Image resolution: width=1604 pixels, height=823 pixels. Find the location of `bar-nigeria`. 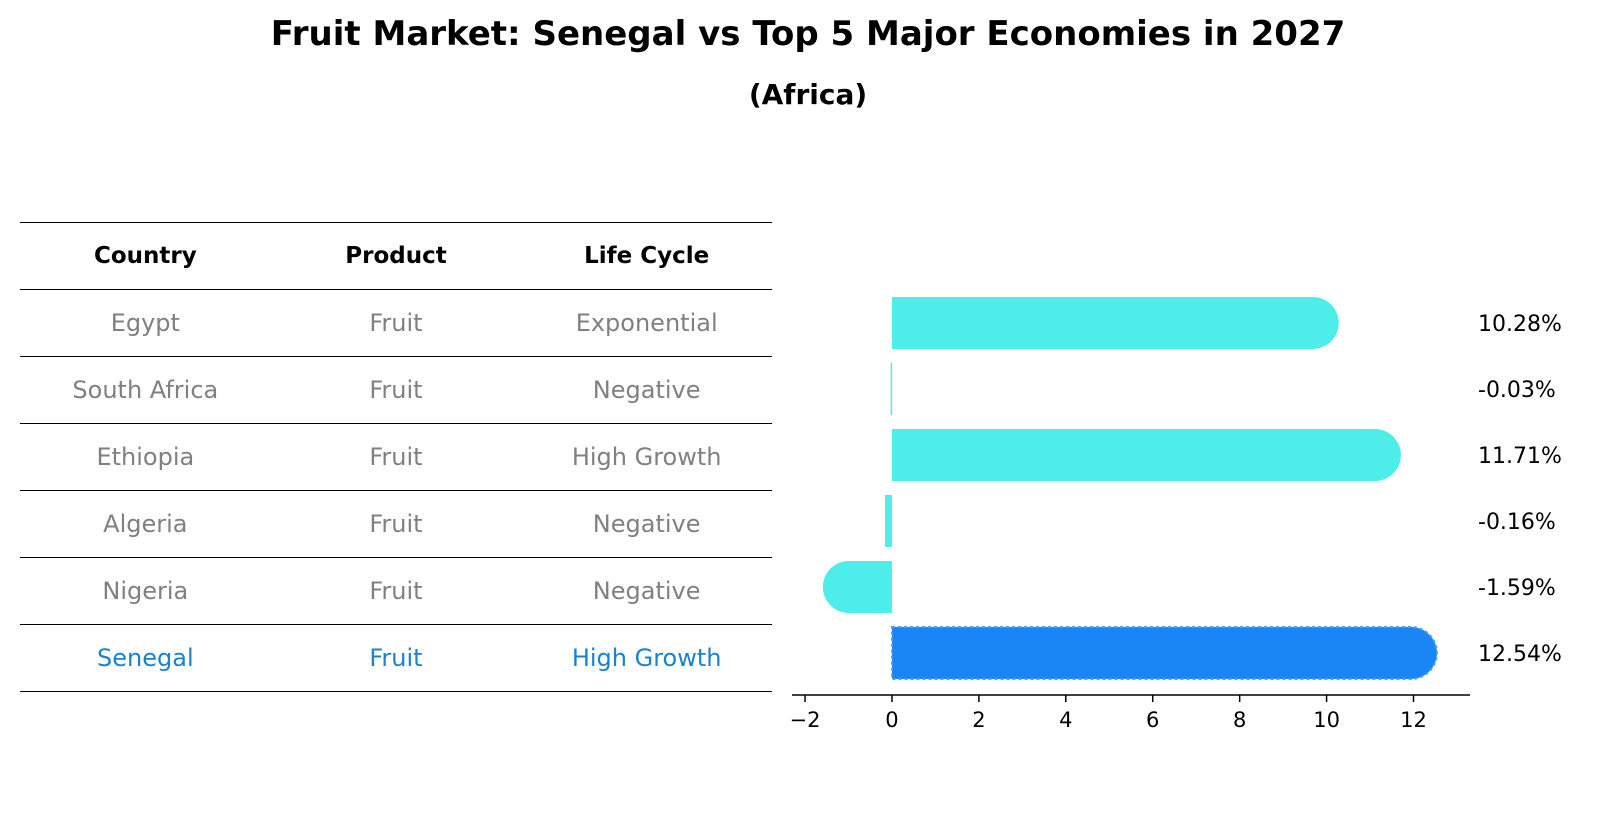

bar-nigeria is located at coordinates (857, 587).